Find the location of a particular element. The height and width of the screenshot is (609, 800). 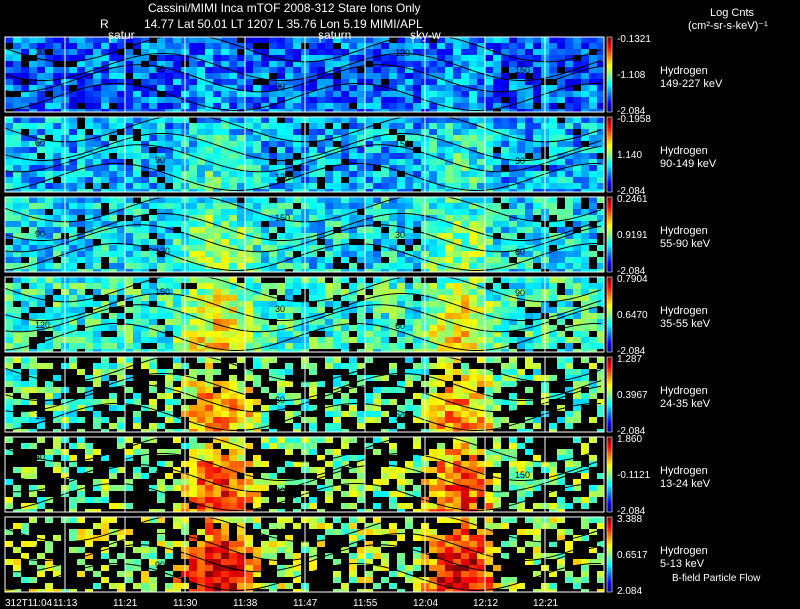

x-tick-label: 11:21 is located at coordinates (125, 603).